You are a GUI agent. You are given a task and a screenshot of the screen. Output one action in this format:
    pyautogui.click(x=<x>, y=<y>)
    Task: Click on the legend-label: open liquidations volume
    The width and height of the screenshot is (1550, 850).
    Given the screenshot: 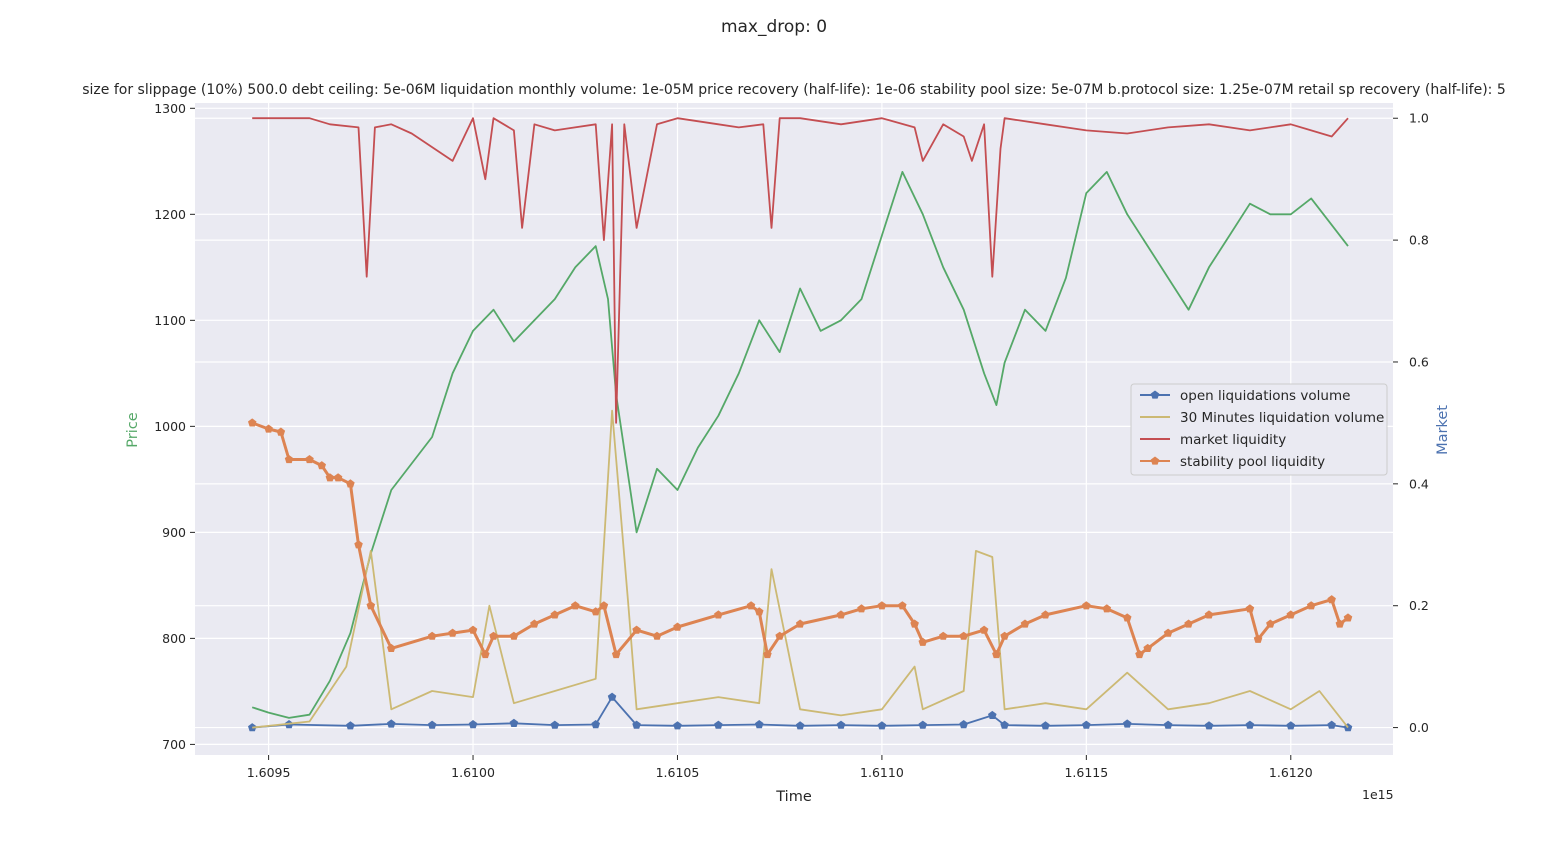 What is the action you would take?
    pyautogui.click(x=1265, y=396)
    